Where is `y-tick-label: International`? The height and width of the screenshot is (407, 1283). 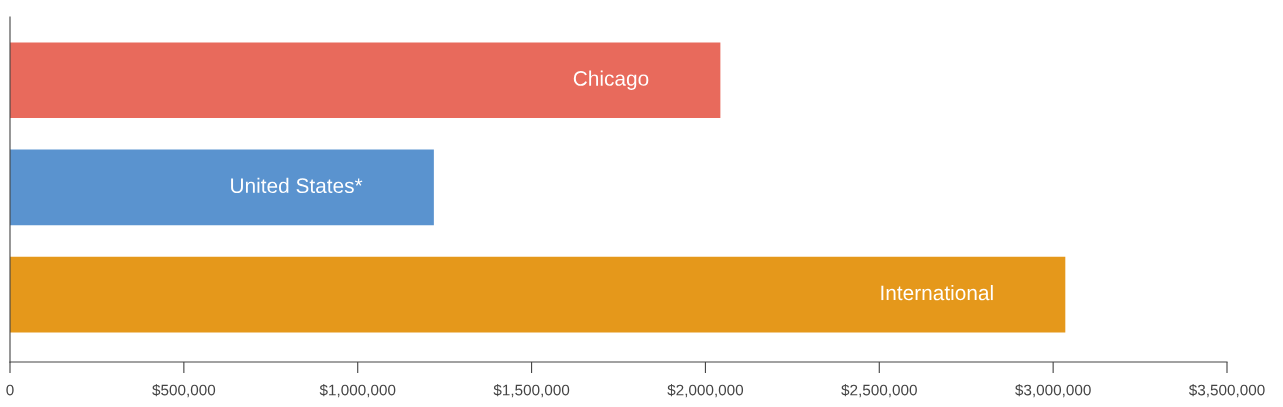
y-tick-label: International is located at coordinates (937, 292).